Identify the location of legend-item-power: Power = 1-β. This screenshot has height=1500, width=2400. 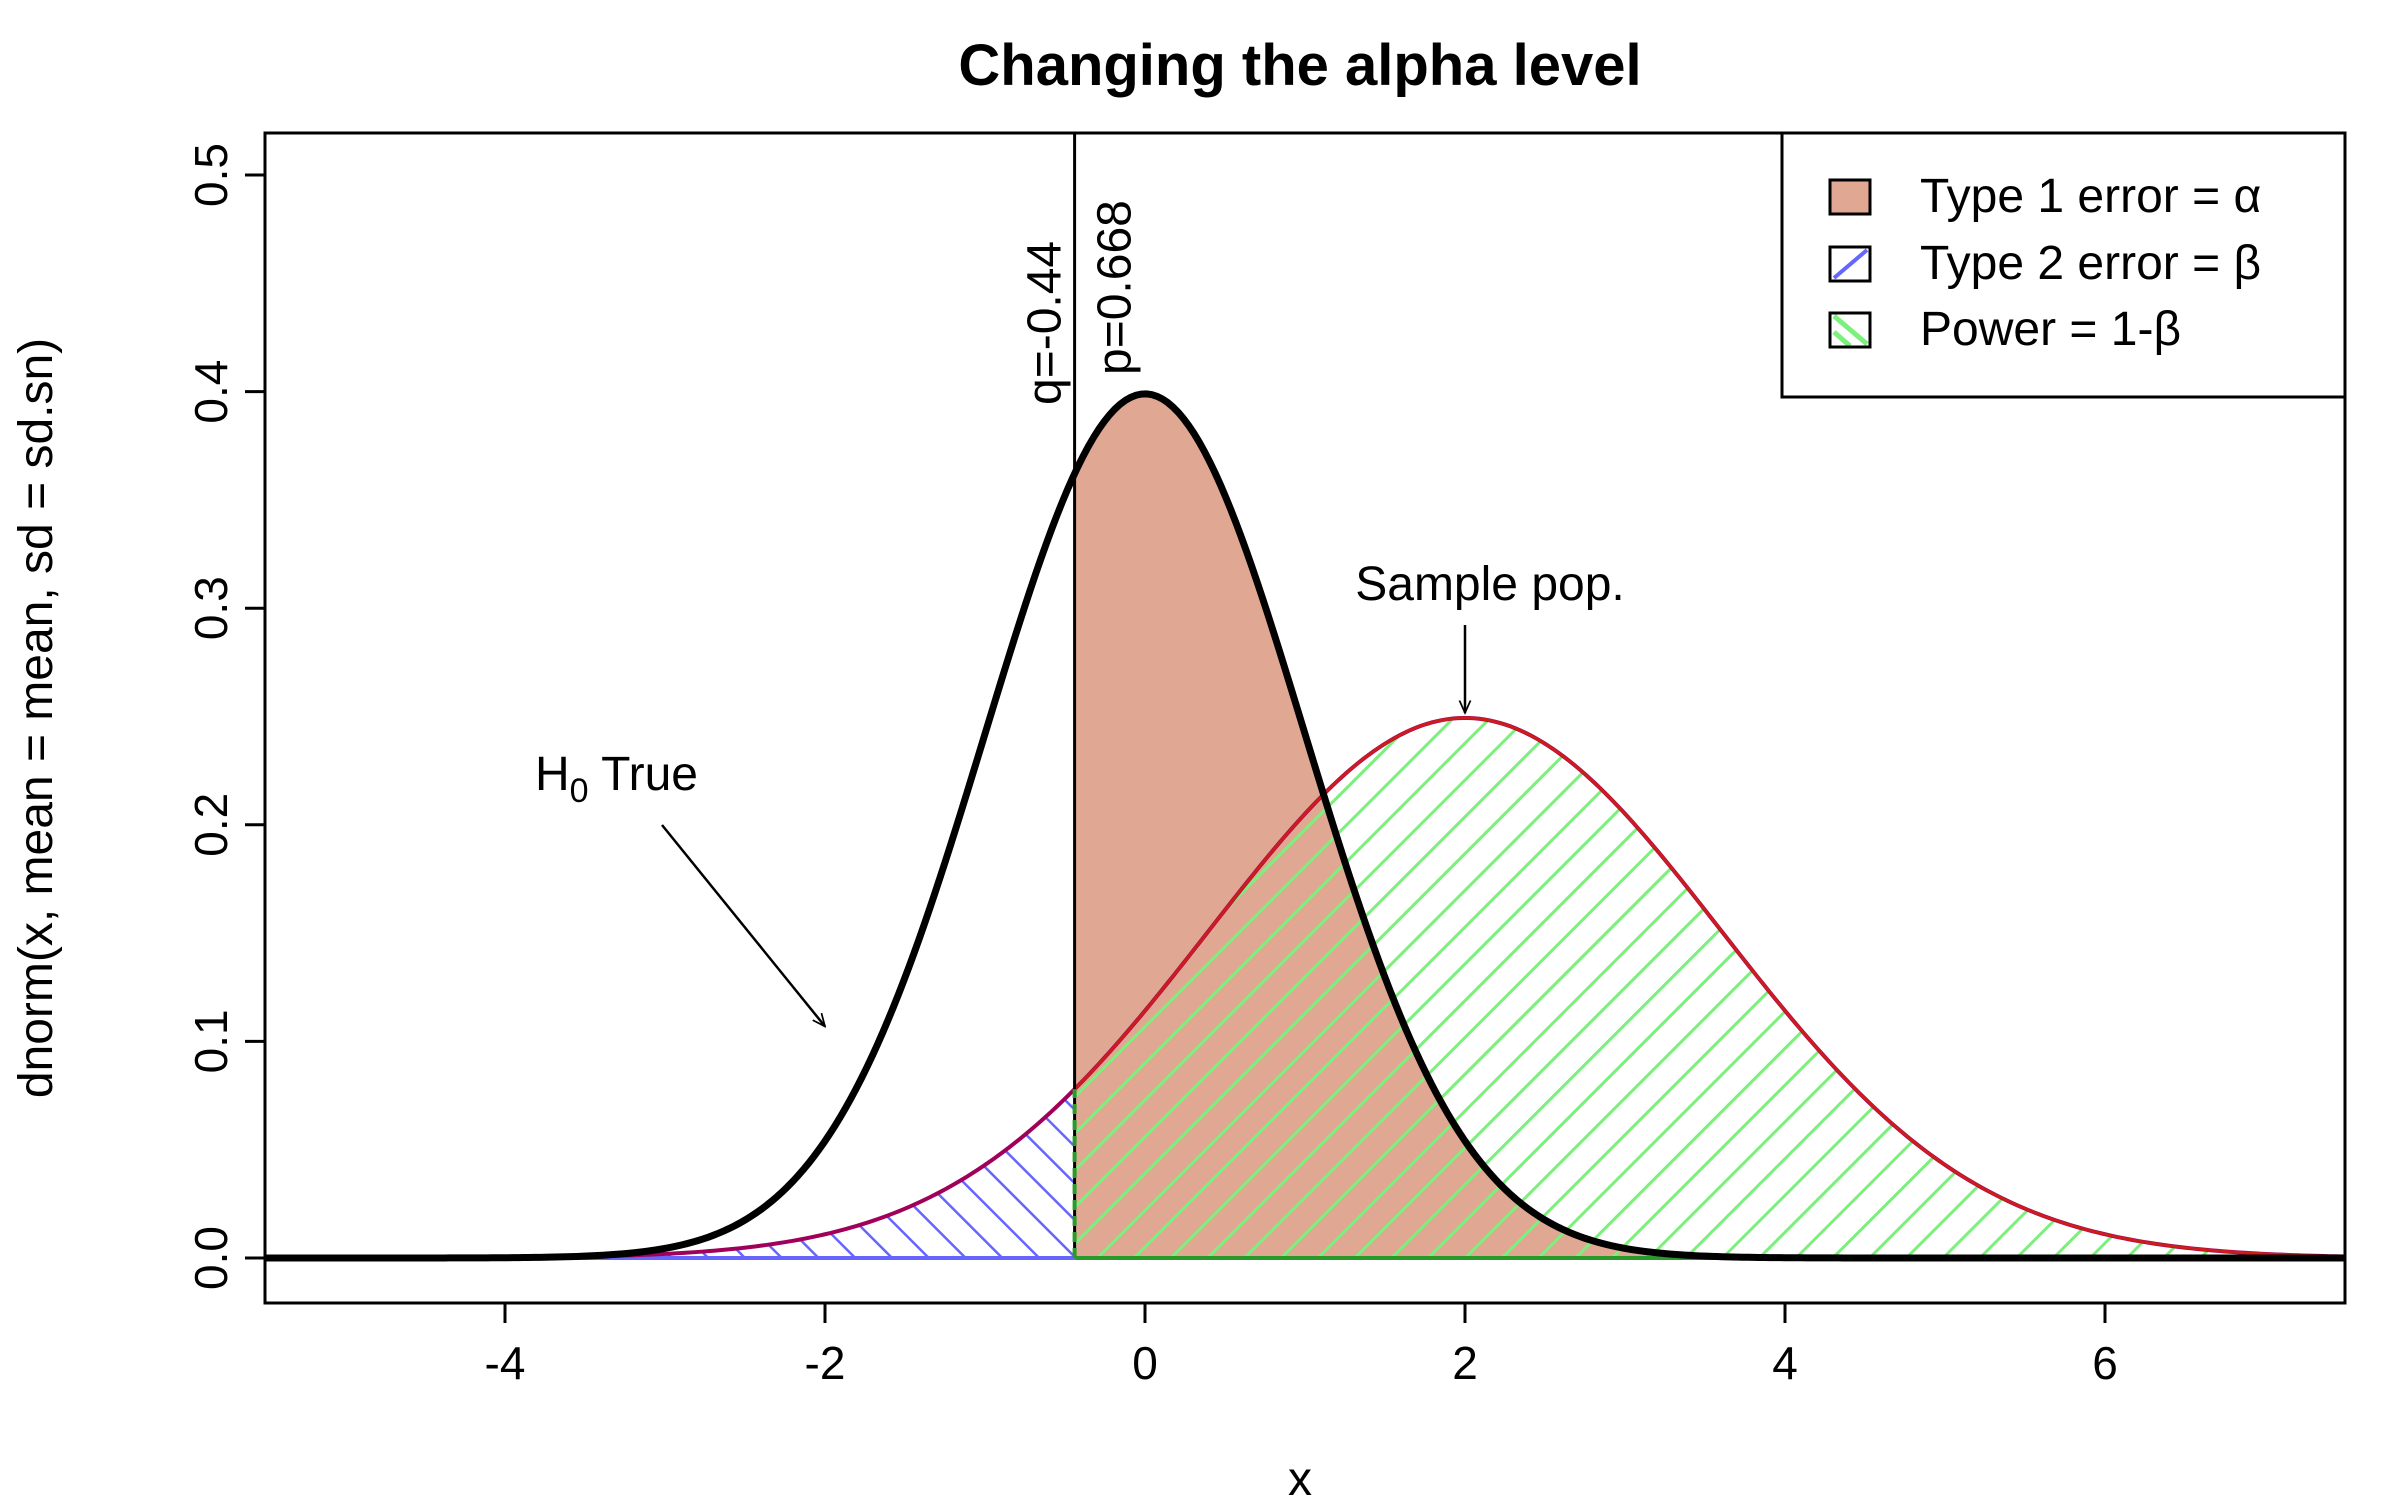
(2004, 329).